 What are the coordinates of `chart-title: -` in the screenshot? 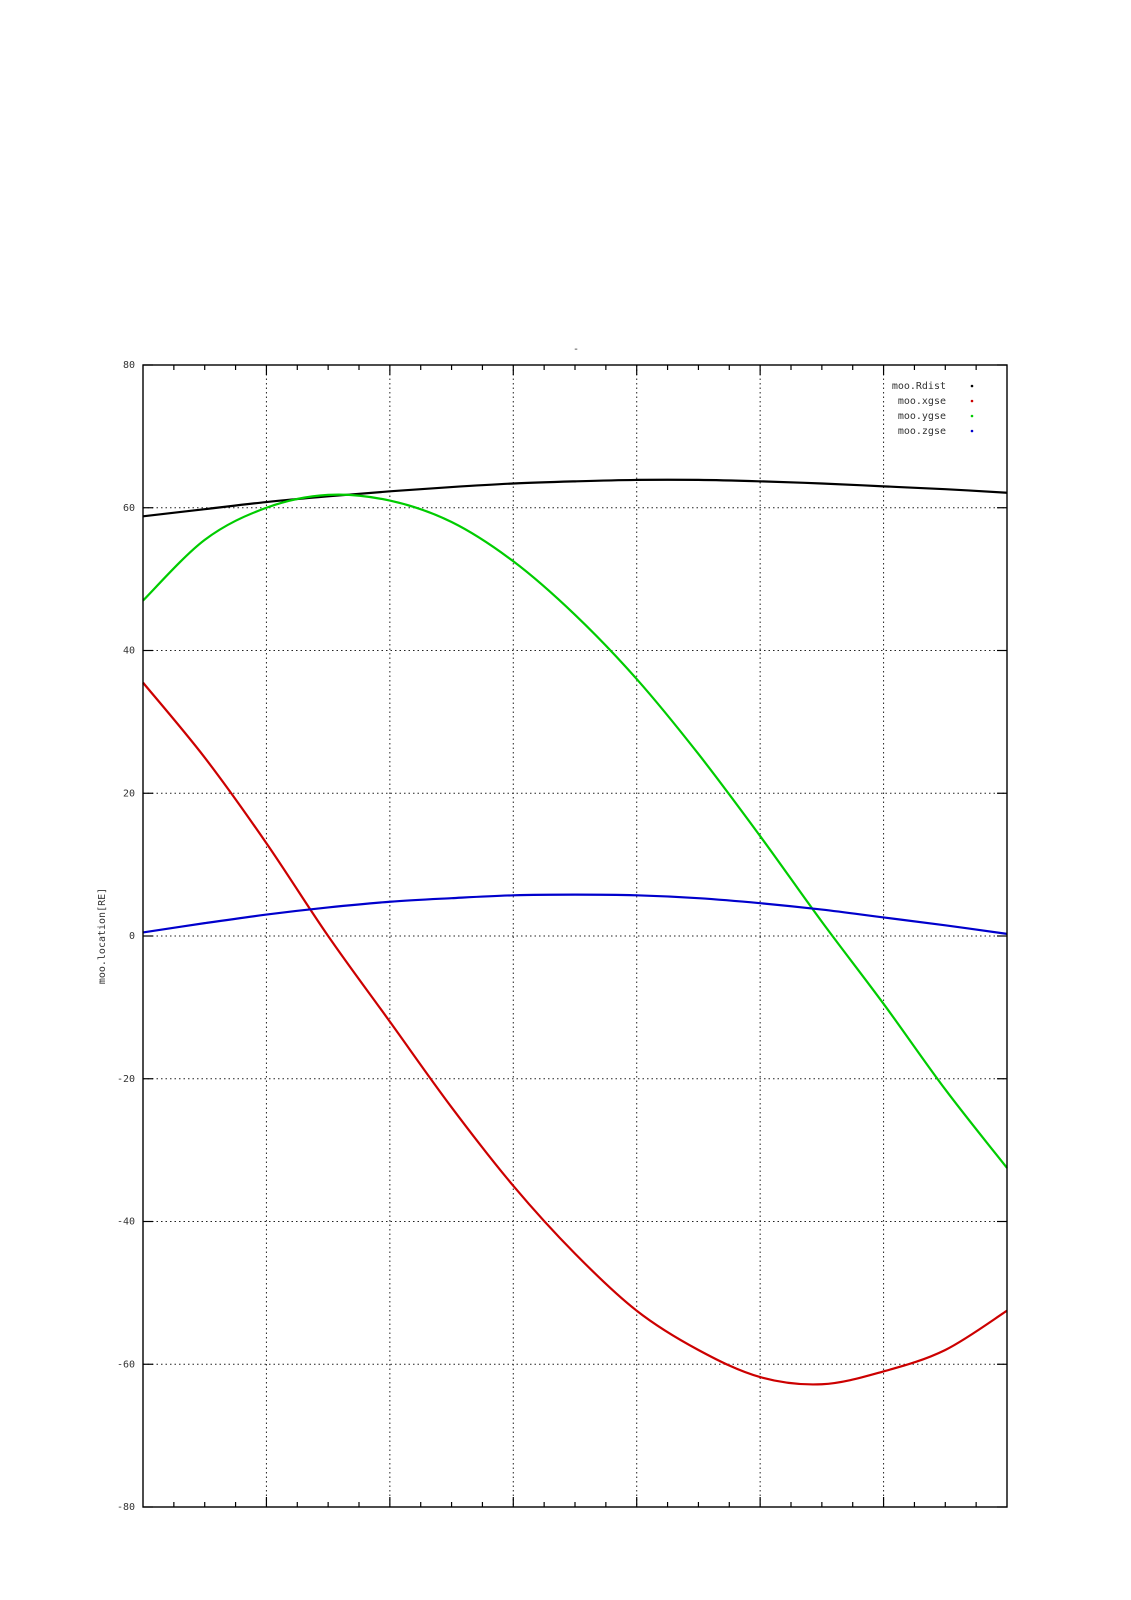 It's located at (576, 349).